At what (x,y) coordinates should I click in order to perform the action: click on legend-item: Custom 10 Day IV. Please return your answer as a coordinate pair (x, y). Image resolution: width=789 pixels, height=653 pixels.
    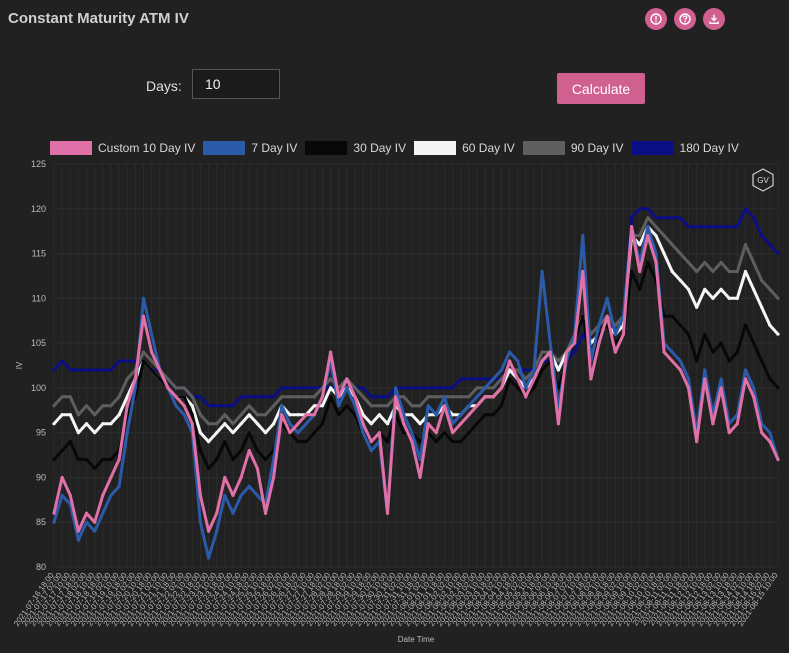
    Looking at the image, I should click on (122, 148).